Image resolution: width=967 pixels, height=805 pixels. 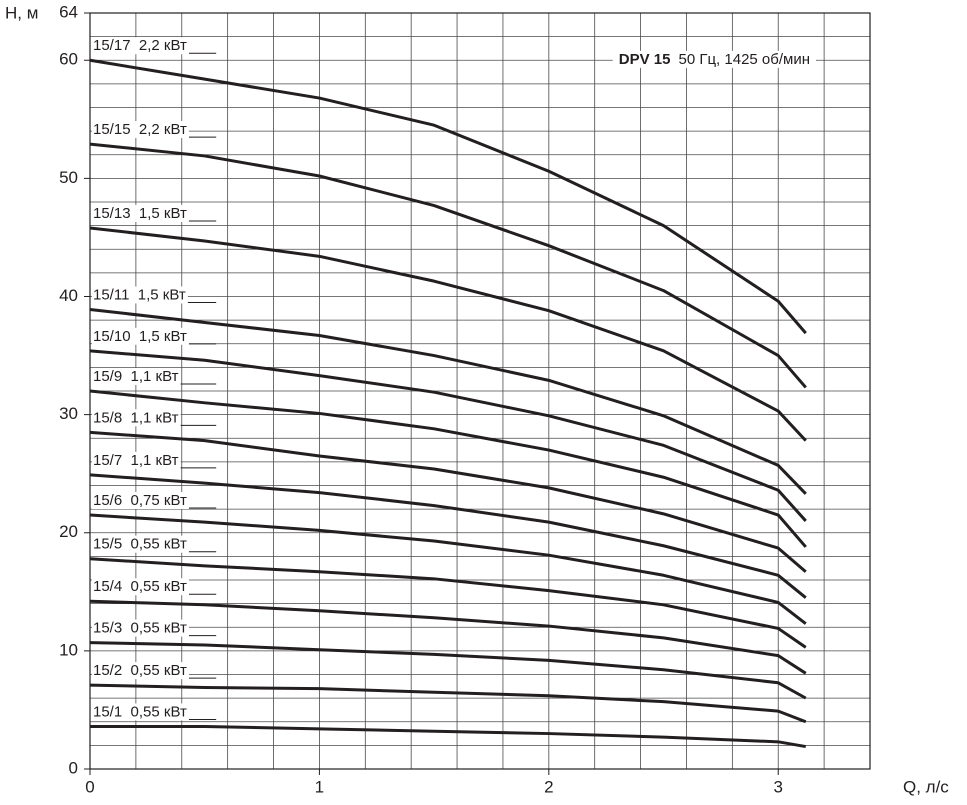 What do you see at coordinates (68, 11) in the screenshot?
I see `y-tick-label: 64` at bounding box center [68, 11].